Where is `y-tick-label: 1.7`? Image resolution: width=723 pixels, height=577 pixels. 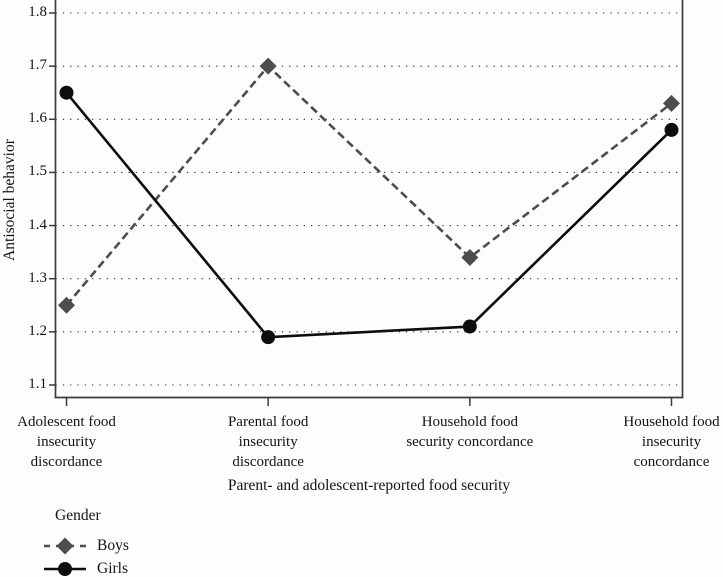 y-tick-label: 1.7 is located at coordinates (37, 65).